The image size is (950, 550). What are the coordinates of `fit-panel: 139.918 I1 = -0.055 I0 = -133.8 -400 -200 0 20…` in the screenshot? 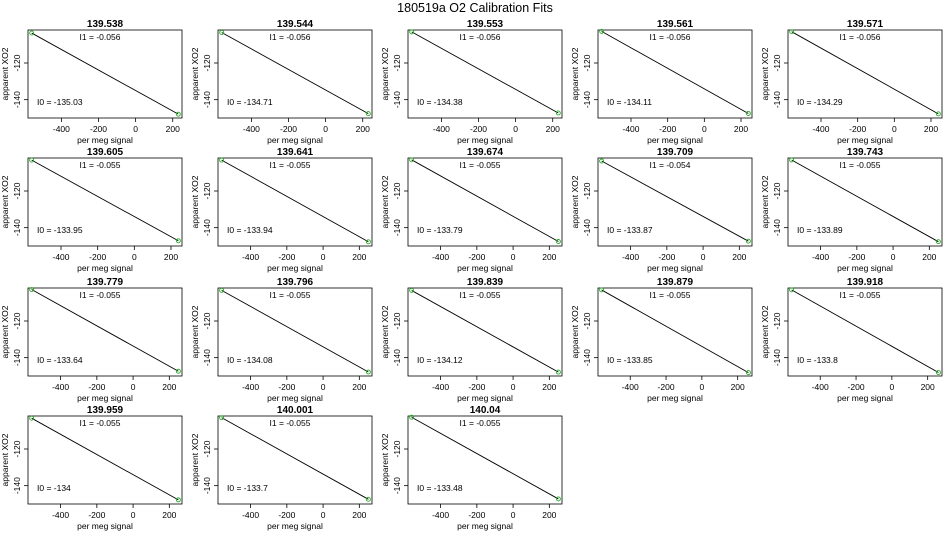 It's located at (851, 340).